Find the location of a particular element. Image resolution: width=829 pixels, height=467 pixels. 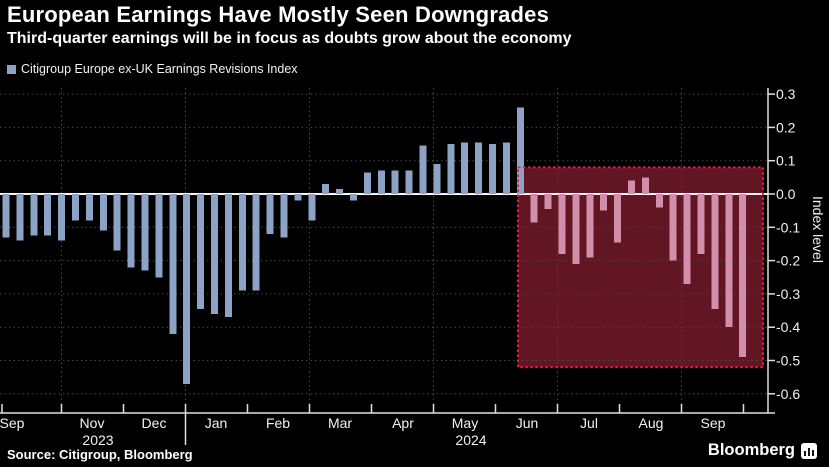

bloomberg-logo: Bloomberg is located at coordinates (762, 450).